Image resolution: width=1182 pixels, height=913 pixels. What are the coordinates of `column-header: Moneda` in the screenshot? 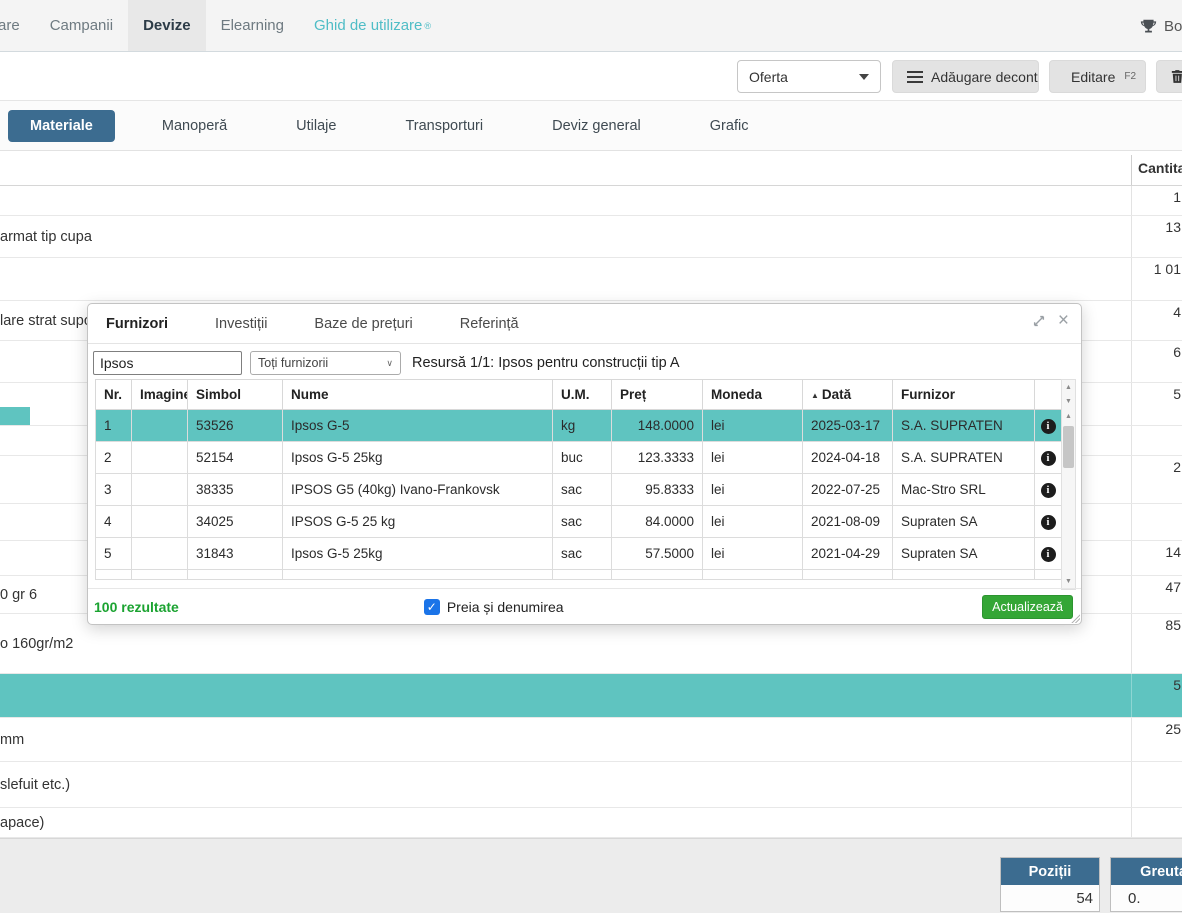 It's located at (752, 394).